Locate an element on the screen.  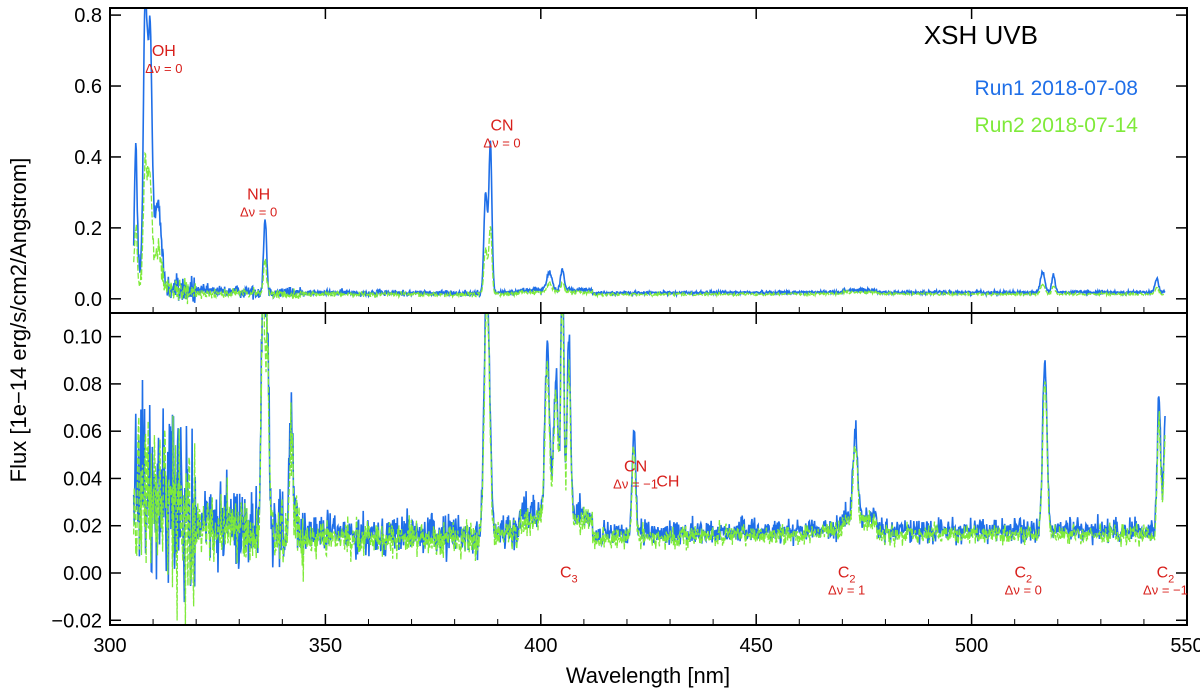
bottom-ytick-label: 0.04 is located at coordinates (82, 479).